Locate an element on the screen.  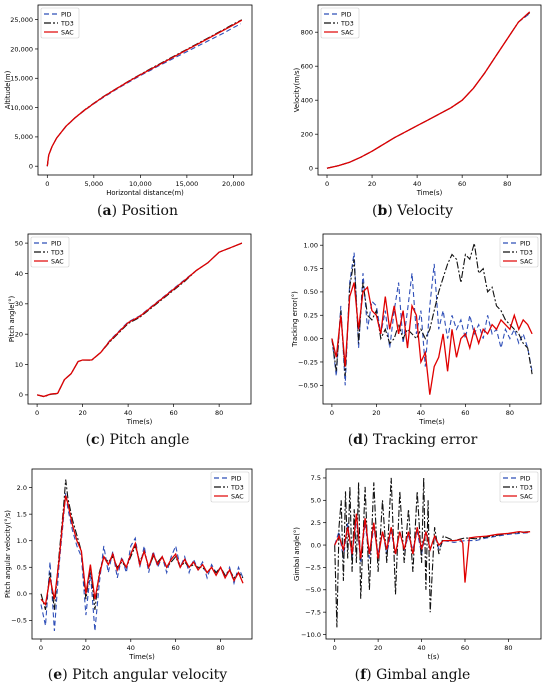
caption-e: (e) Pitch angular velocity is located at coordinates (137, 675).